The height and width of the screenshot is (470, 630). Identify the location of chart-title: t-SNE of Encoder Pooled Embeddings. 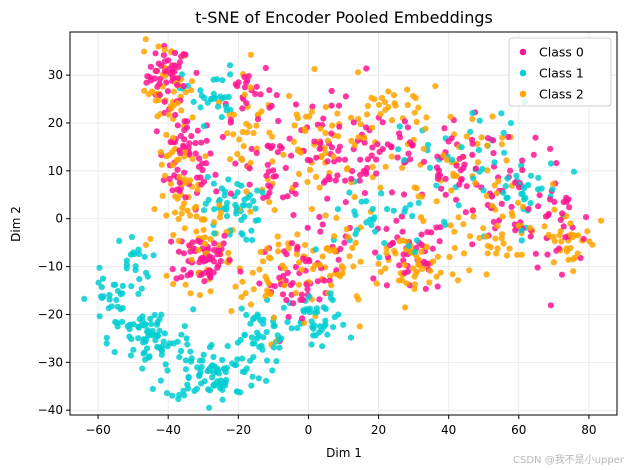
(344, 17).